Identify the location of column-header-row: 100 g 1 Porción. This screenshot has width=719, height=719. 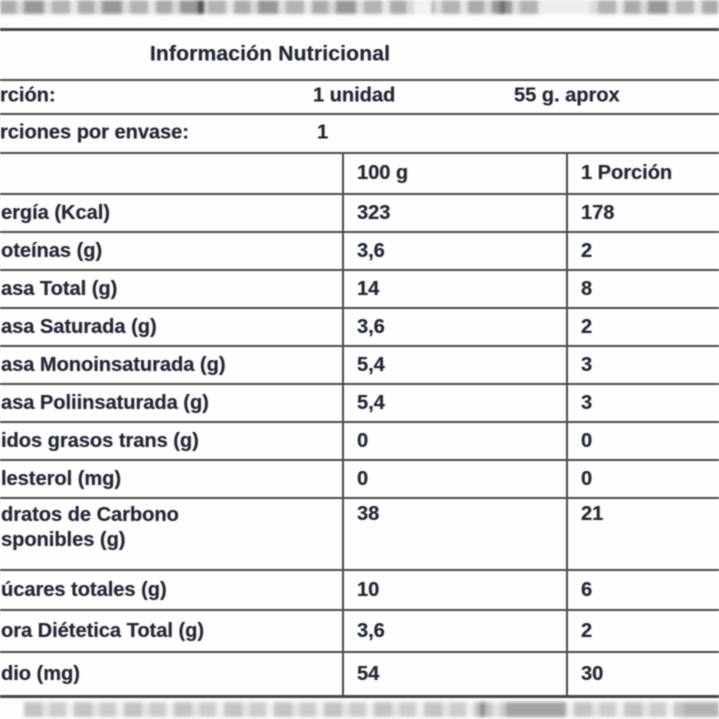
(359, 174).